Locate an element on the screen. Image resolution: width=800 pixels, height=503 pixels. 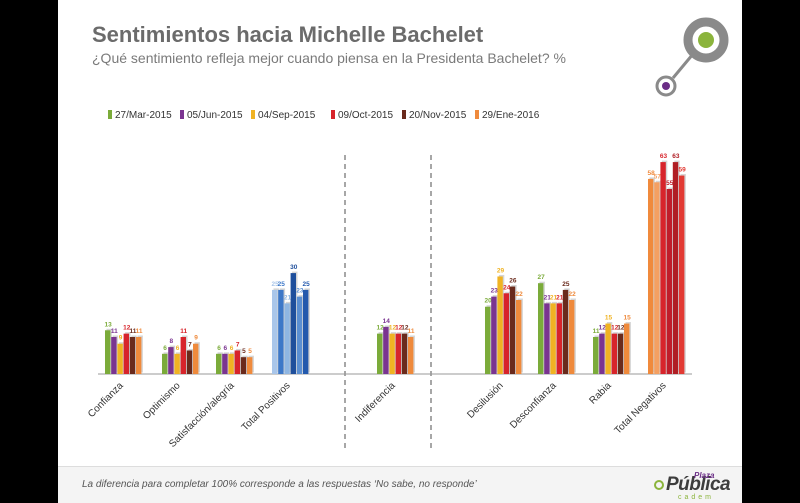
value-label-6-3: 21 is located at coordinates (560, 297).